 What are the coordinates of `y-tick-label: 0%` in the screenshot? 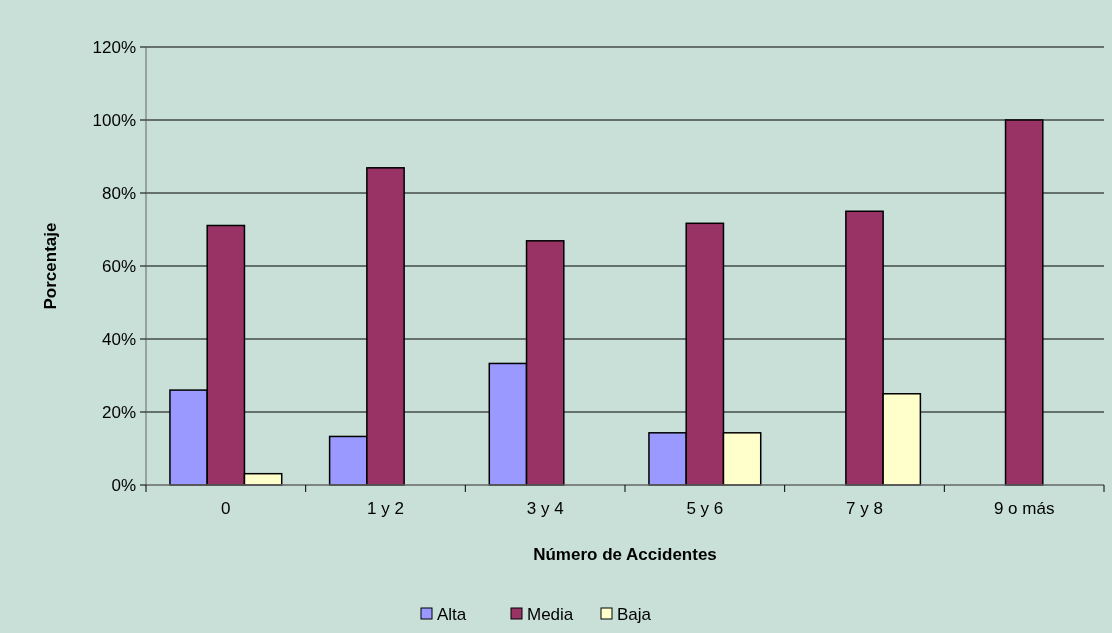 It's located at (123, 485).